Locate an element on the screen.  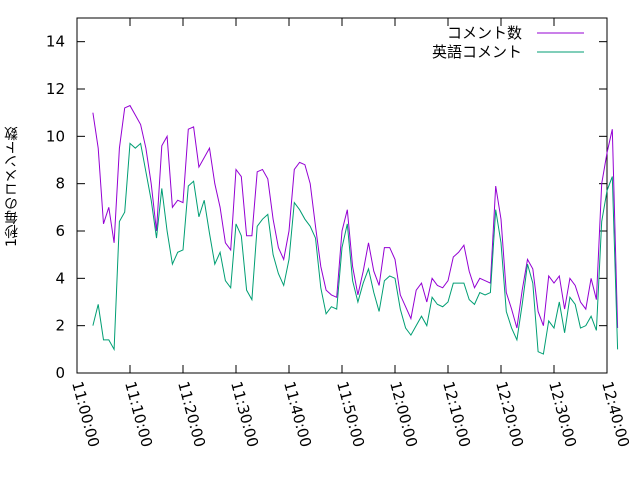
y-tick-label: 14 is located at coordinates (55, 42).